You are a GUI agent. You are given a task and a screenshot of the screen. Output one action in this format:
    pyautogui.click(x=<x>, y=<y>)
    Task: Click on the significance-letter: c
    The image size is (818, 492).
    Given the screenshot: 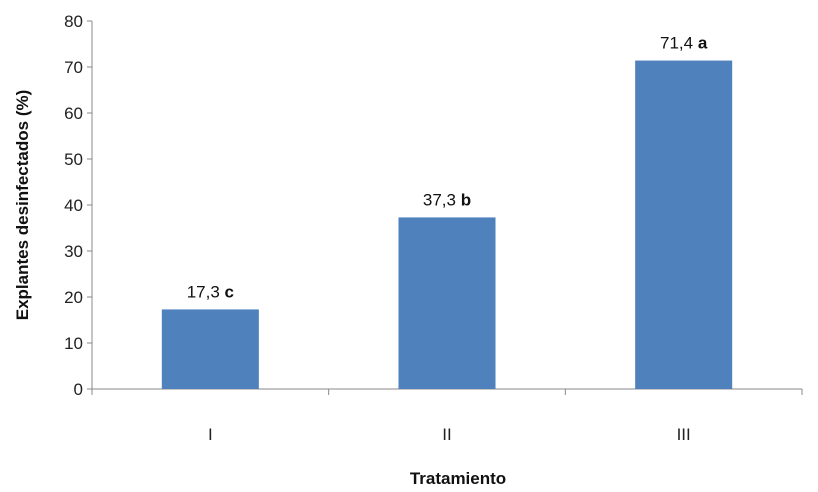 What is the action you would take?
    pyautogui.click(x=229, y=291)
    